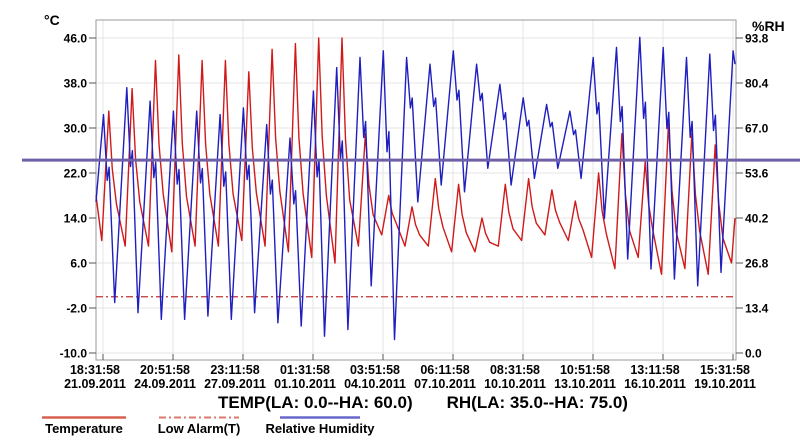 The width and height of the screenshot is (800, 441). I want to click on legend-item-temperature: Temperature, so click(84, 424).